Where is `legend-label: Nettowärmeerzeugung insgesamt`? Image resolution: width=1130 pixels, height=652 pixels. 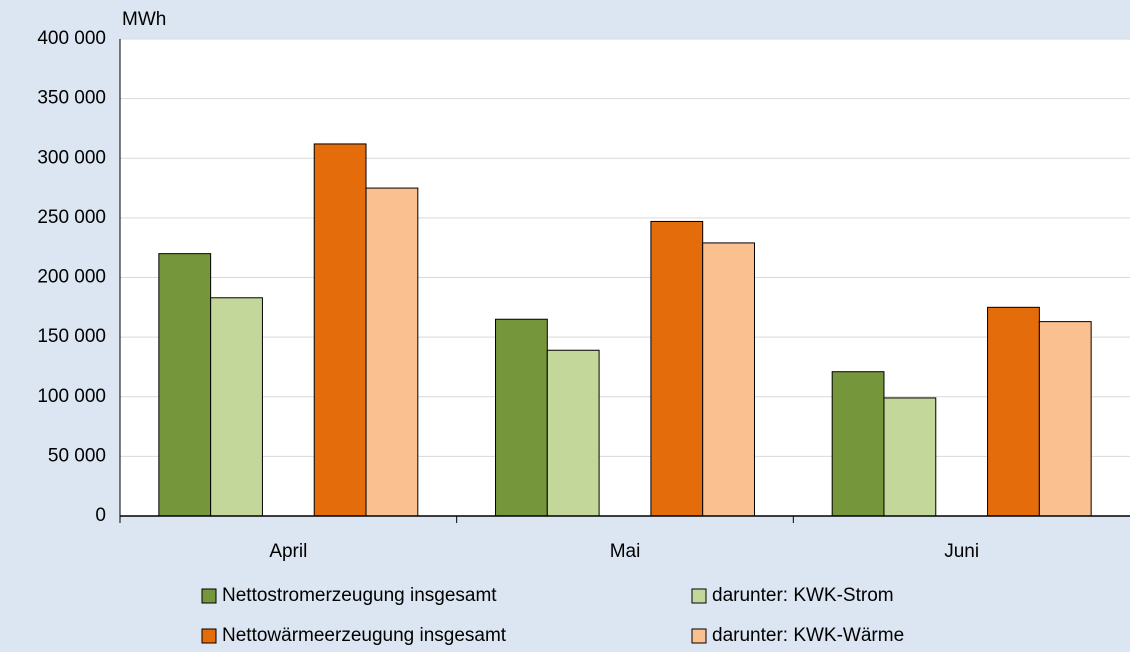
legend-label: Nettowärmeerzeugung insgesamt is located at coordinates (364, 635).